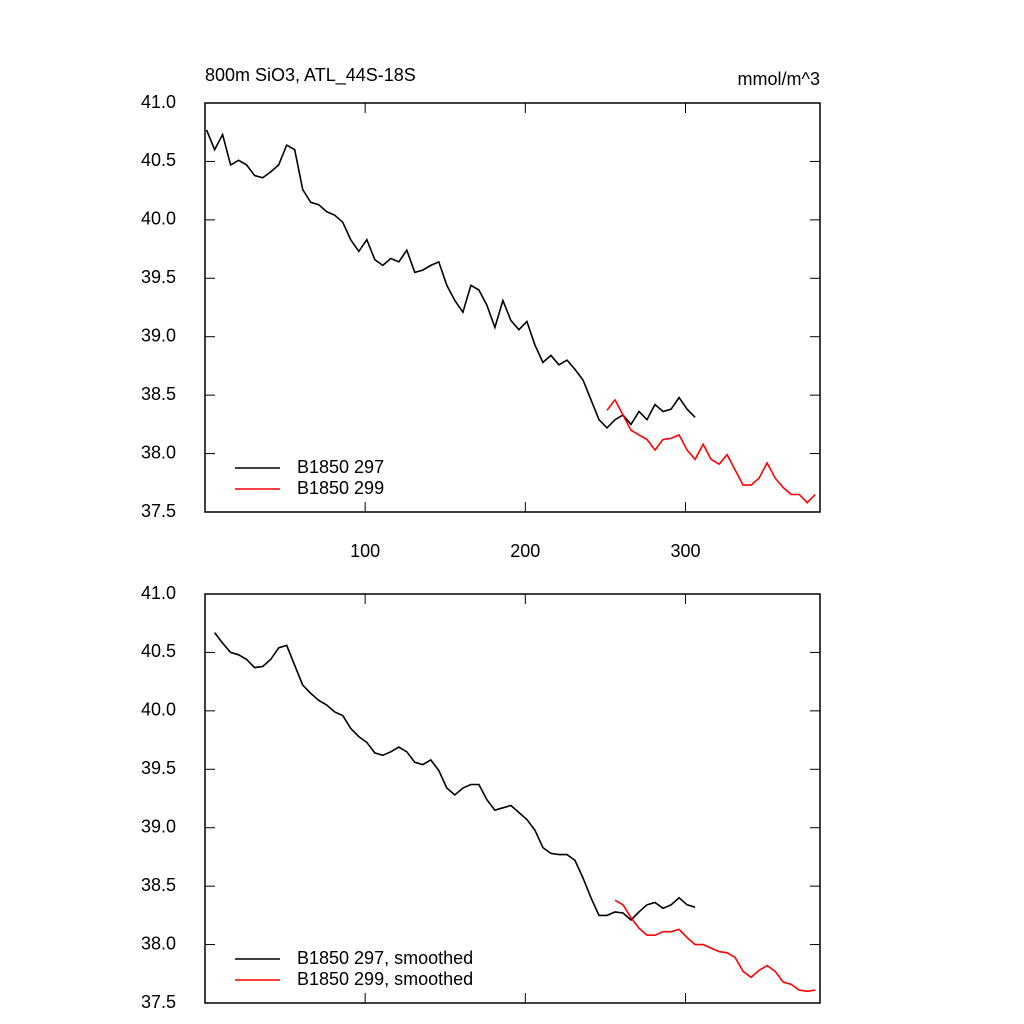 The height and width of the screenshot is (1024, 1024). Describe the element at coordinates (525, 551) in the screenshot. I see `x-tick-label: 200` at that location.